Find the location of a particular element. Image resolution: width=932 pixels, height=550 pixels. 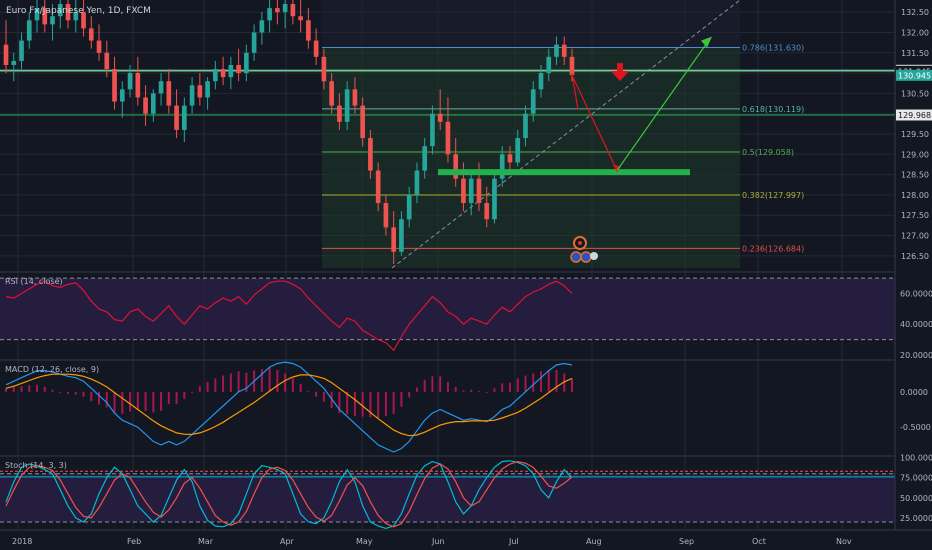

time-tick-label: May is located at coordinates (364, 541).